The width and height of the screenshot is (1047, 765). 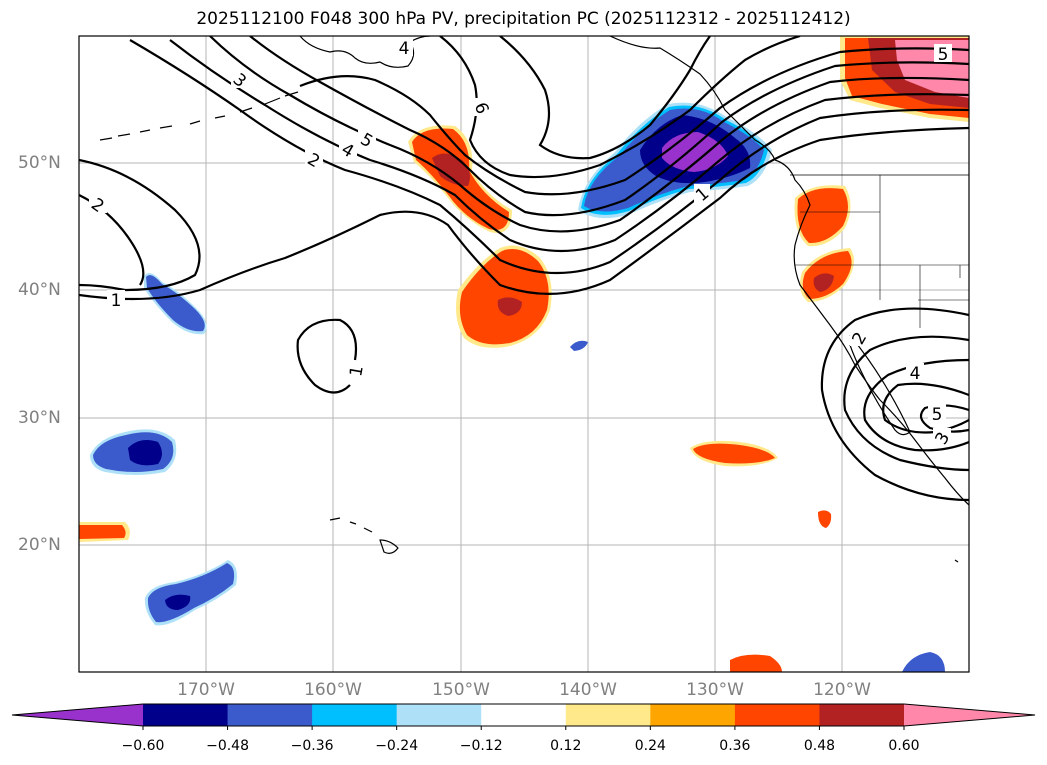 What do you see at coordinates (199, 116) in the screenshot?
I see `aleutian-islands` at bounding box center [199, 116].